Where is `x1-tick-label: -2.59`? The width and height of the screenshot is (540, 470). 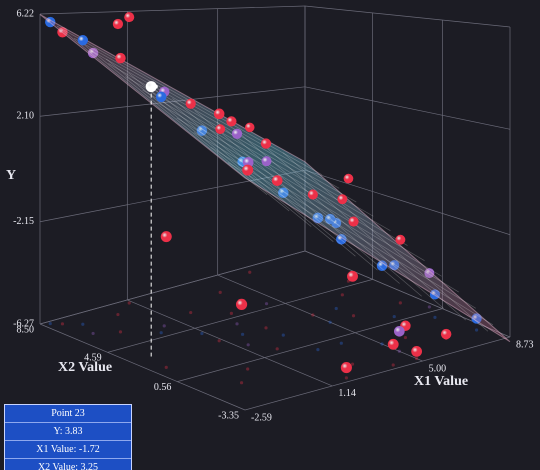
x1-tick-label: -2.59 is located at coordinates (261, 417).